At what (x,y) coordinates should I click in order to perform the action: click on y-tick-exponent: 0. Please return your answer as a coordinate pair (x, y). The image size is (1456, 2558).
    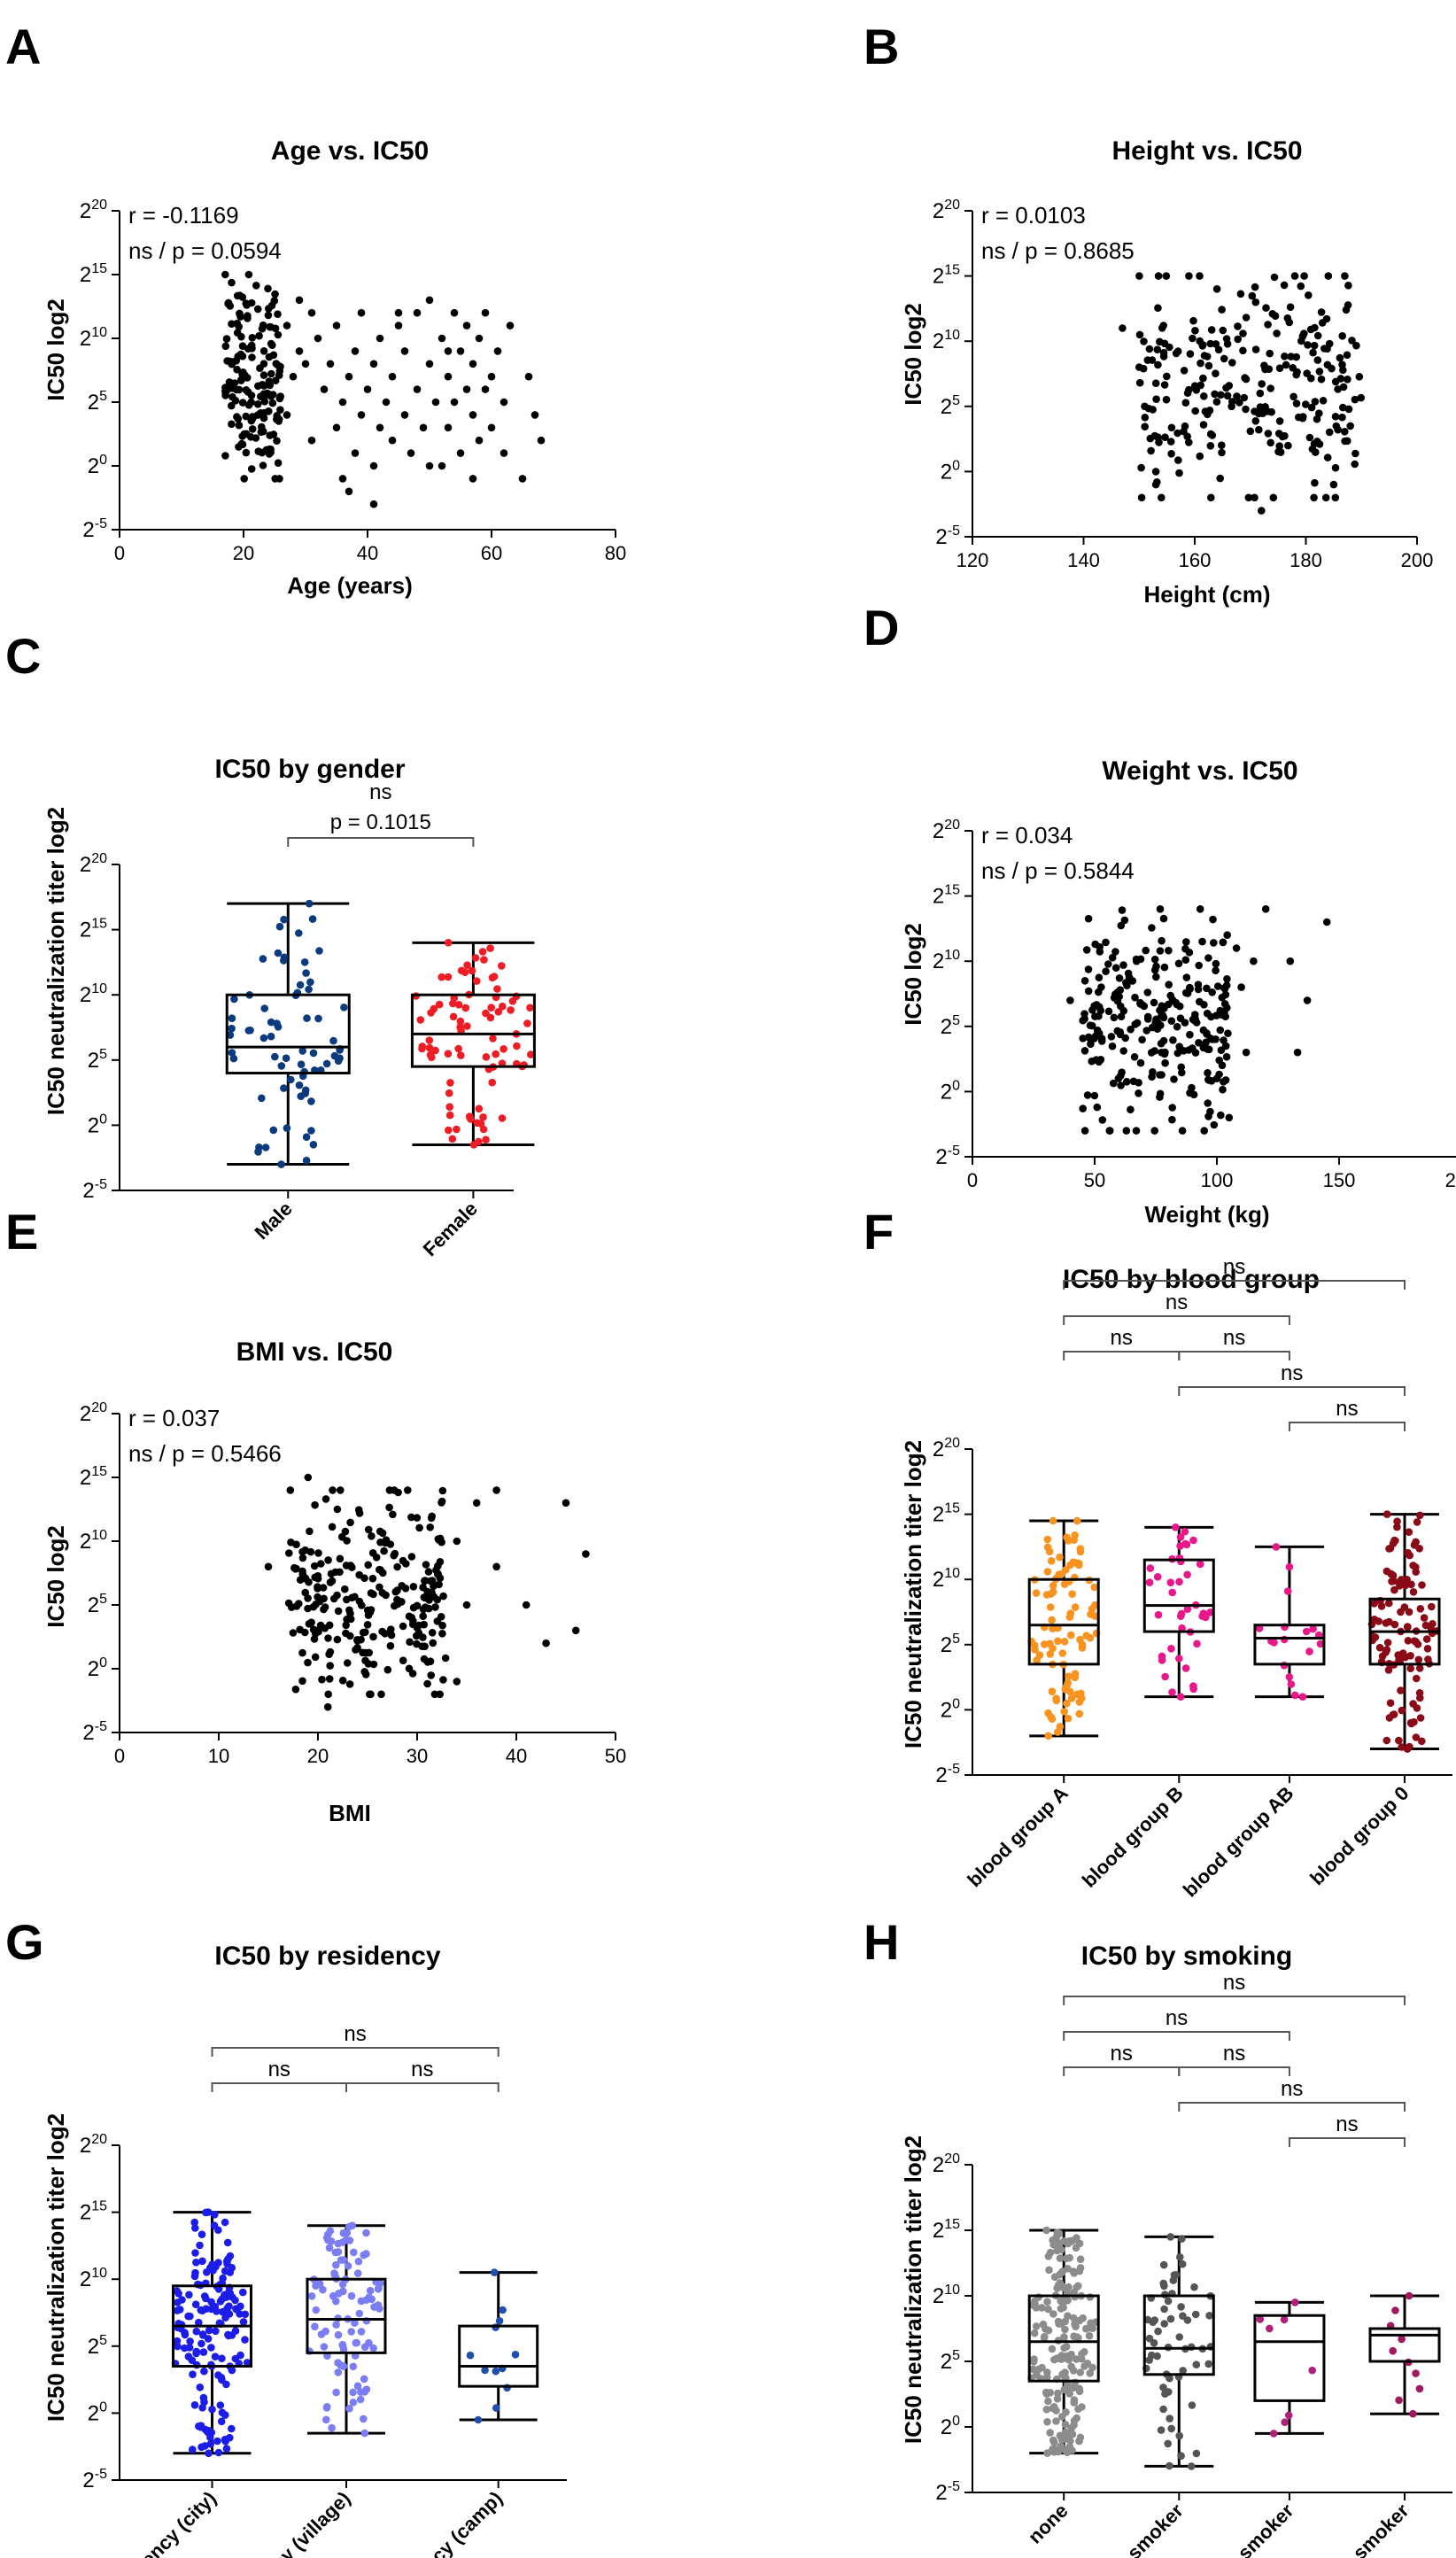
    Looking at the image, I should click on (103, 460).